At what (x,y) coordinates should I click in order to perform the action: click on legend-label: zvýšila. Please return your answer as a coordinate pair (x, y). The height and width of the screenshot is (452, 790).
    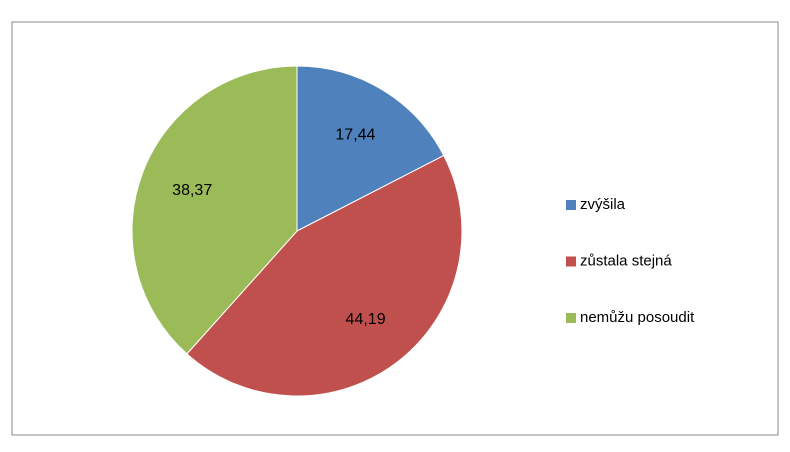
    Looking at the image, I should click on (603, 204).